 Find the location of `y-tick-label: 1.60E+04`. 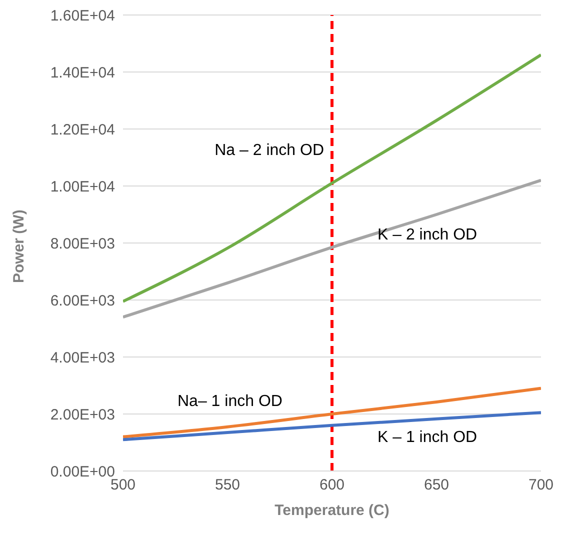

y-tick-label: 1.60E+04 is located at coordinates (82, 15).